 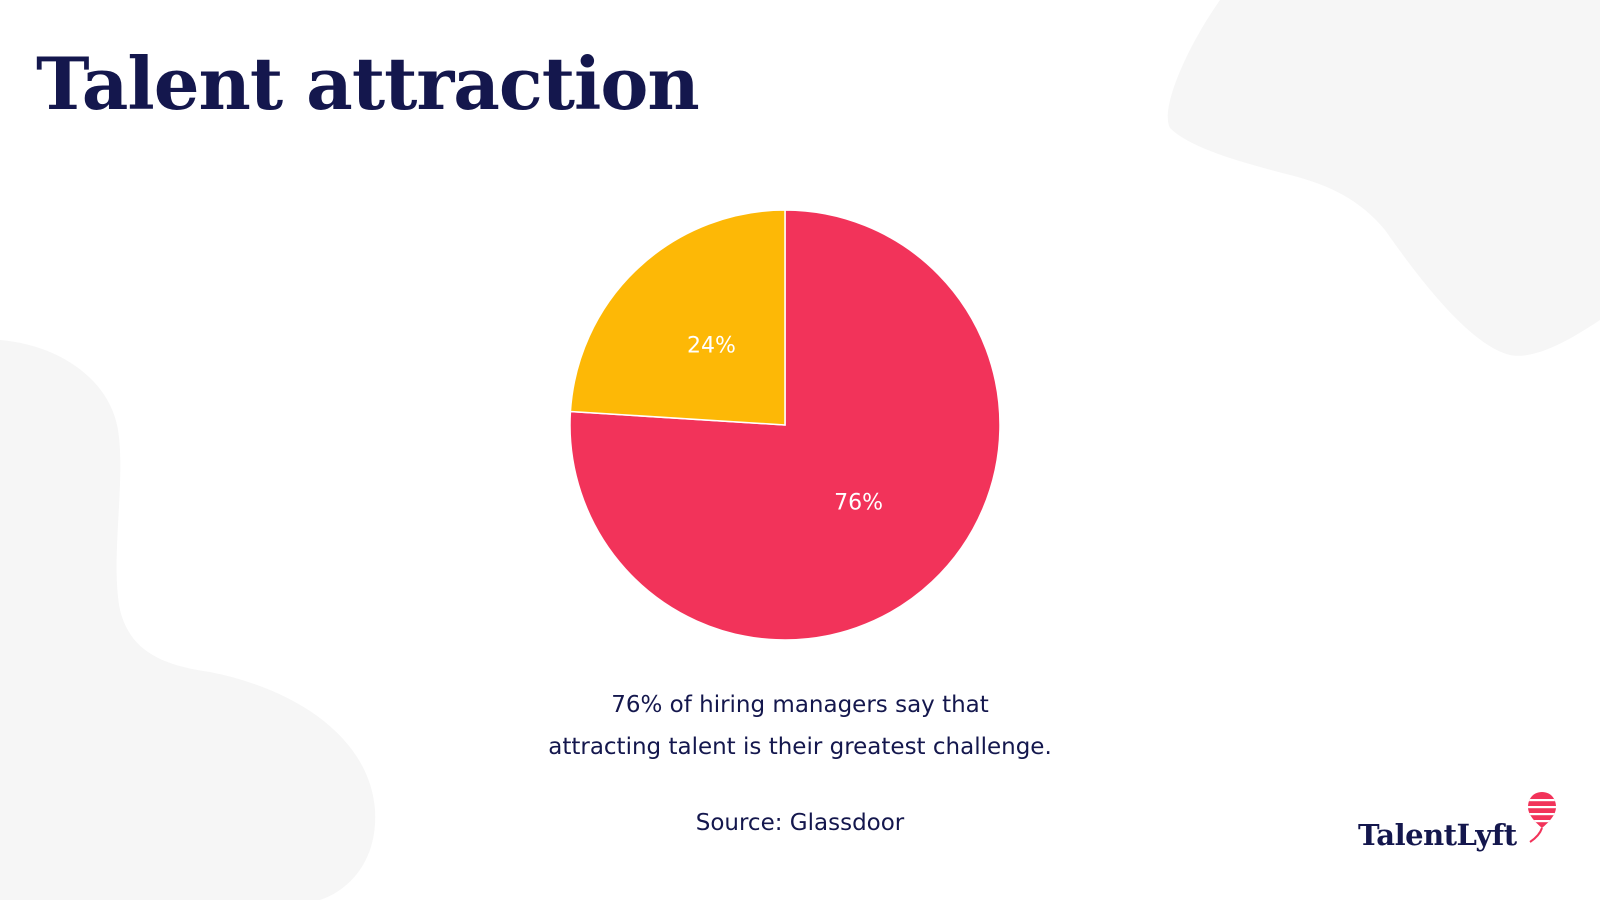 What do you see at coordinates (1542, 817) in the screenshot?
I see `balloon-icon` at bounding box center [1542, 817].